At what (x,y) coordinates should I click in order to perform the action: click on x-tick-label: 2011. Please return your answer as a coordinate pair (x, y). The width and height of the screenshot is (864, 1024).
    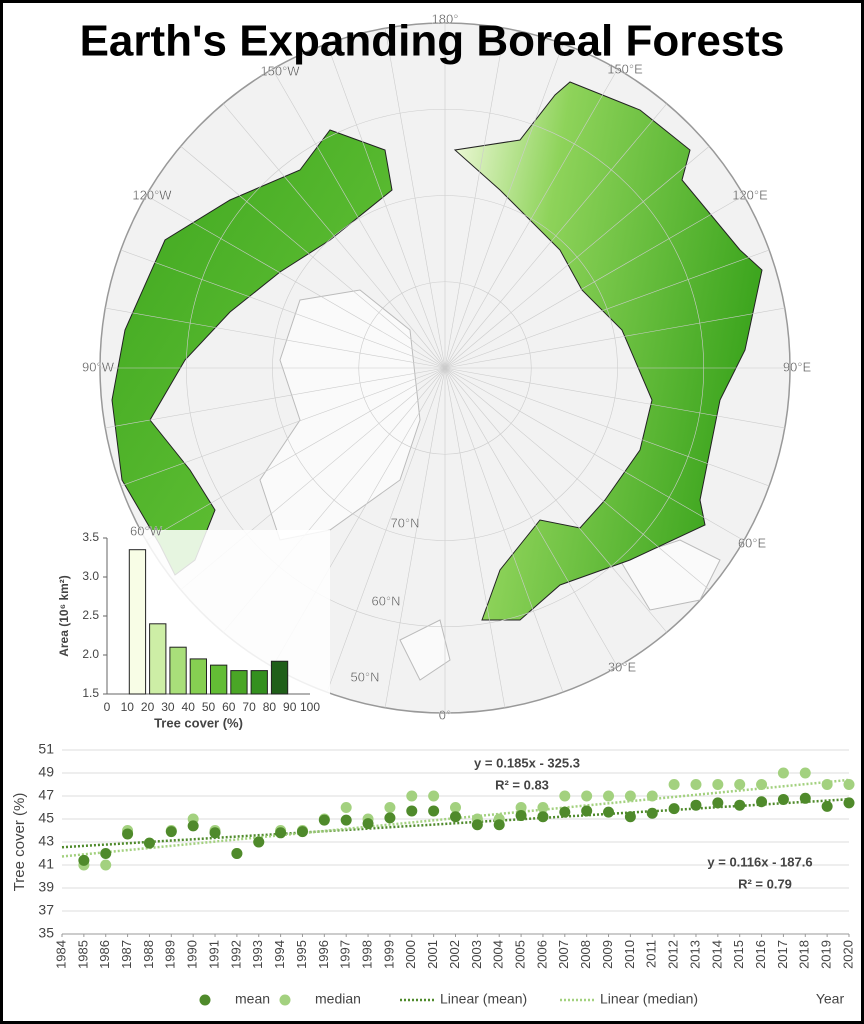
    Looking at the image, I should click on (651, 954).